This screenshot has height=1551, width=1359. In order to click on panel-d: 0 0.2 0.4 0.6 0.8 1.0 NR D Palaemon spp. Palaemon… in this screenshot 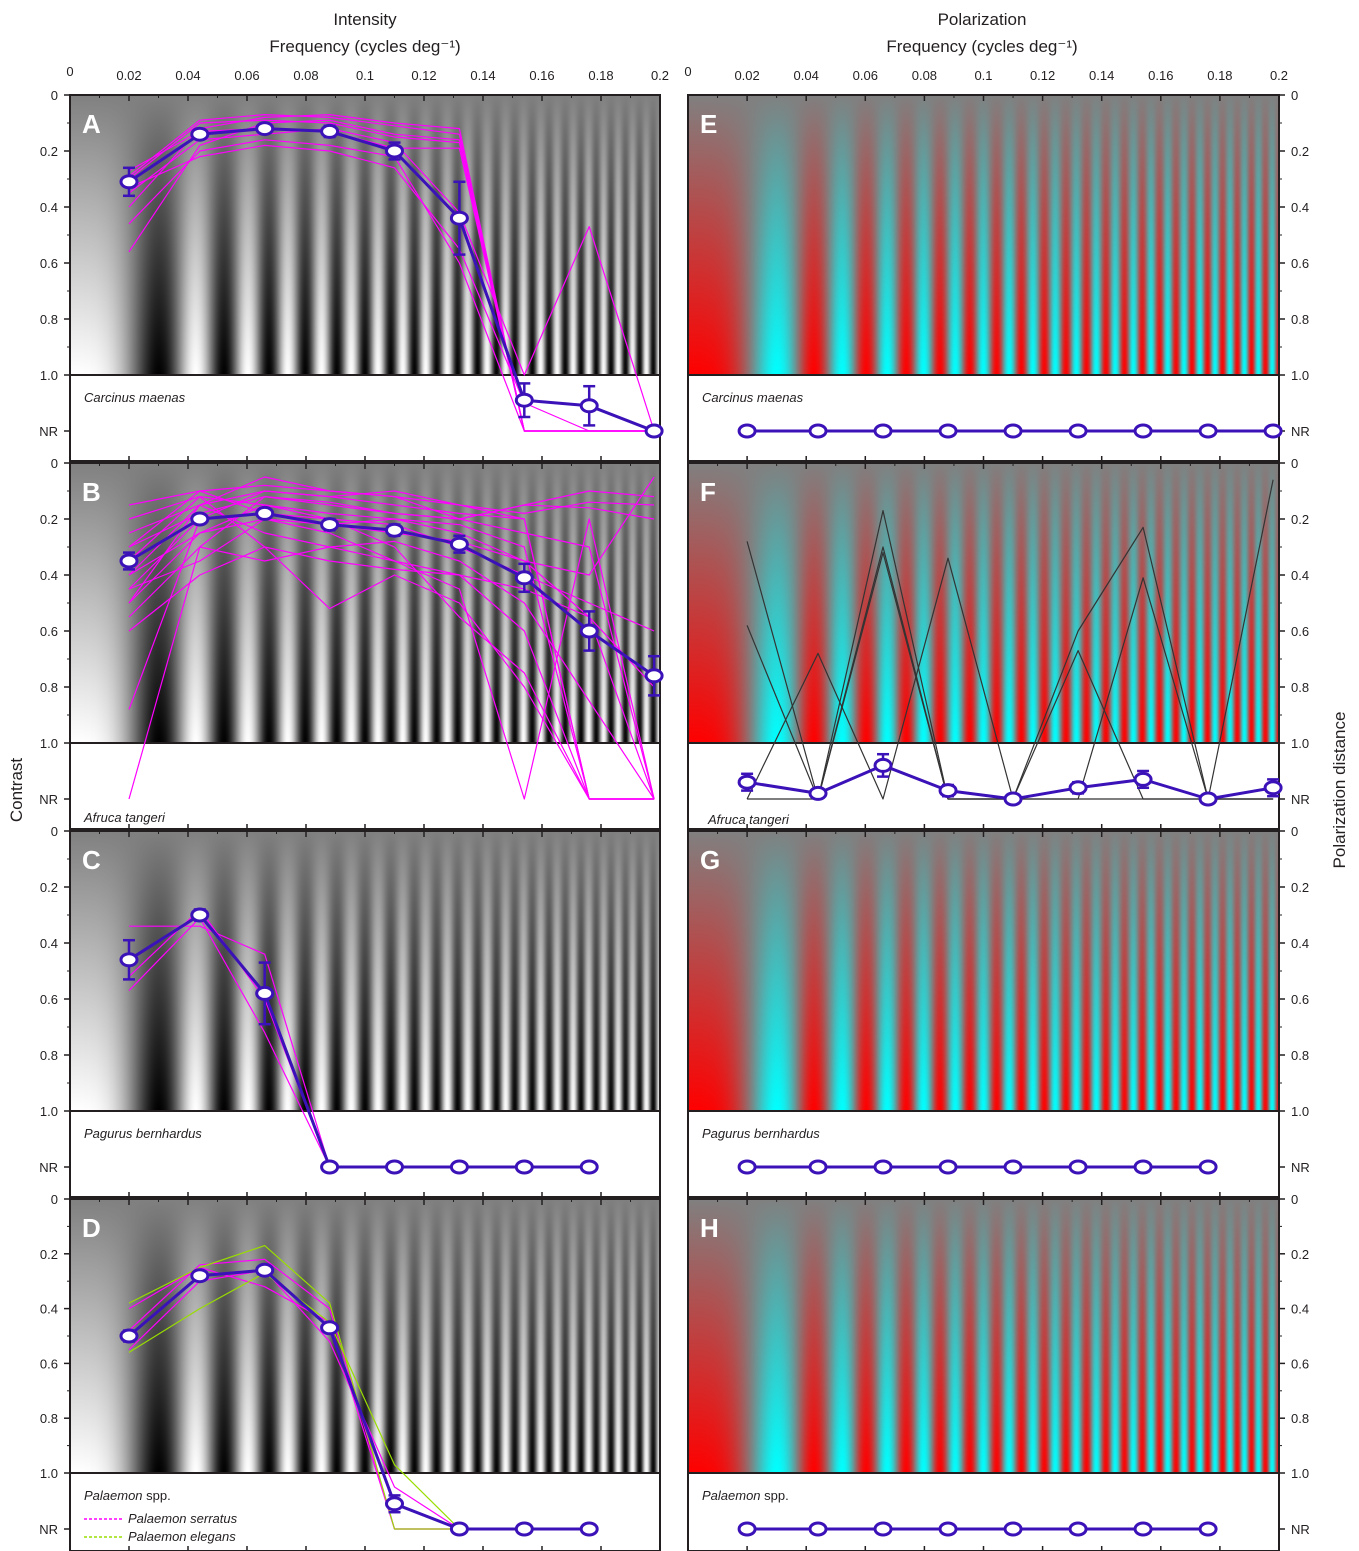, I will do `click(350, 1371)`.